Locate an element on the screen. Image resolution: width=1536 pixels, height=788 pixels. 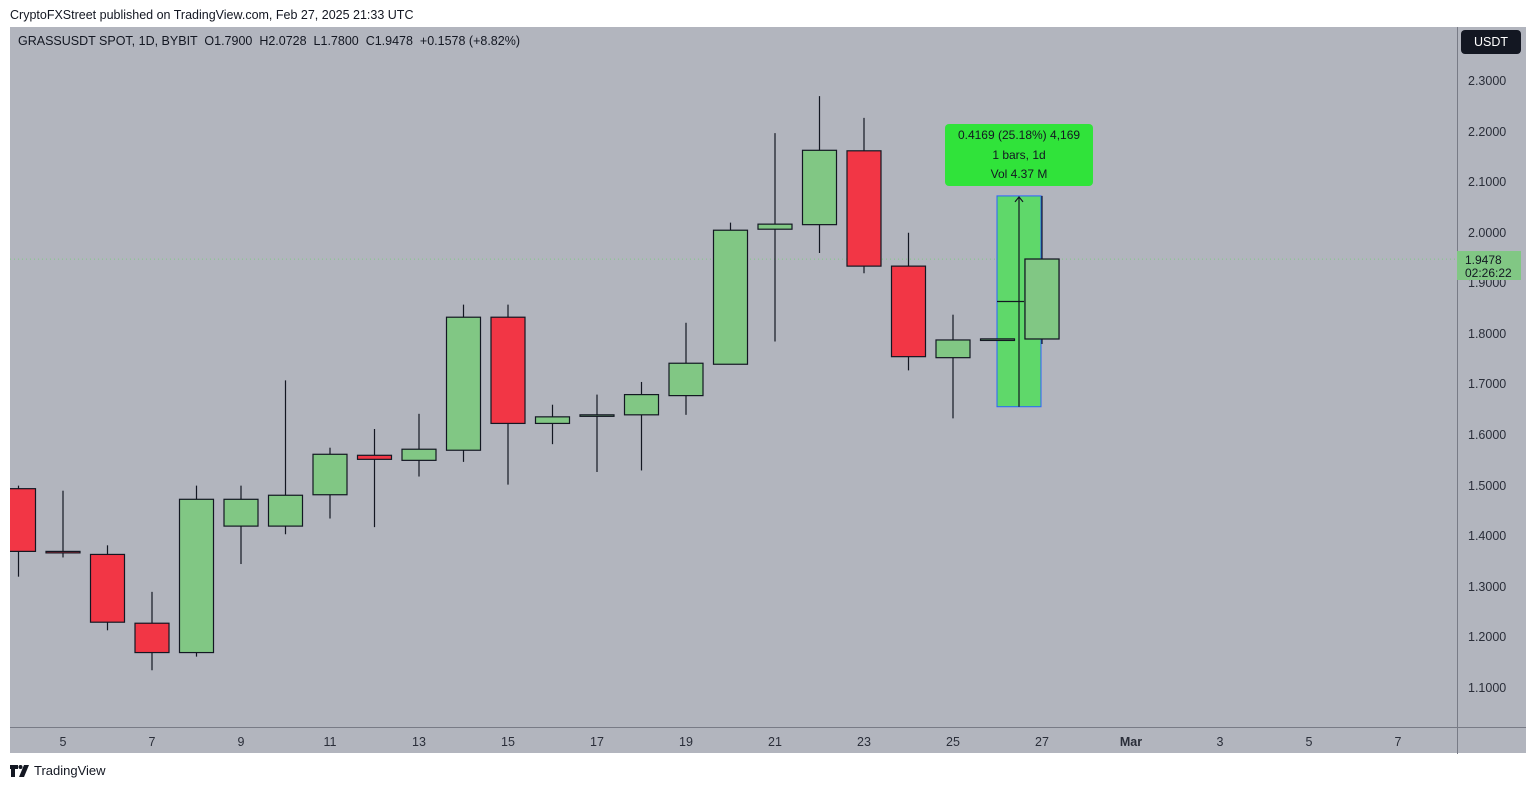
price-tick: 1.1000 is located at coordinates (1487, 687).